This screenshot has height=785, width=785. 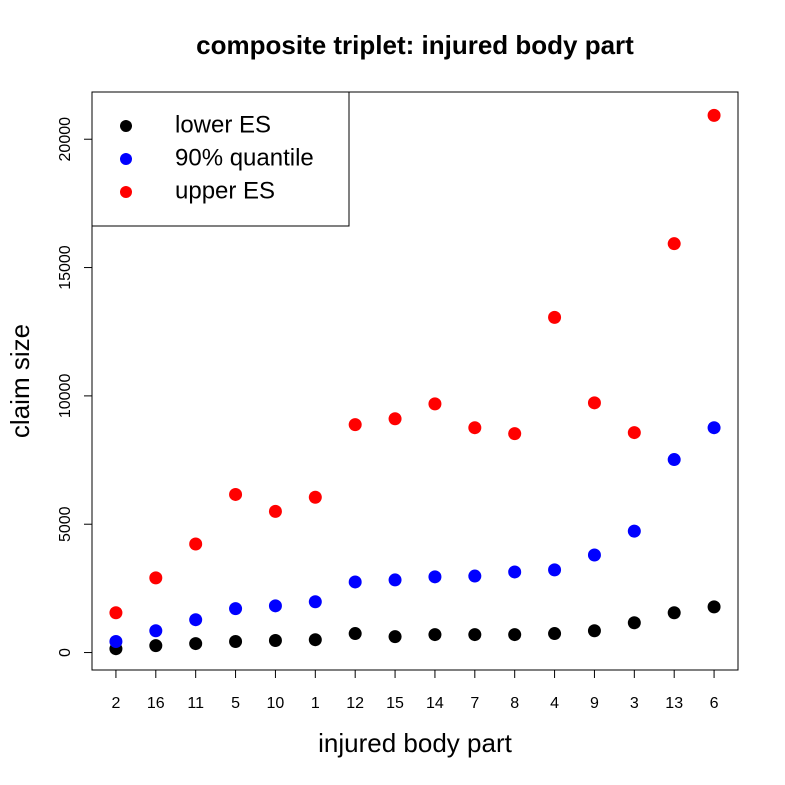 What do you see at coordinates (594, 703) in the screenshot?
I see `x-tick-label: 9` at bounding box center [594, 703].